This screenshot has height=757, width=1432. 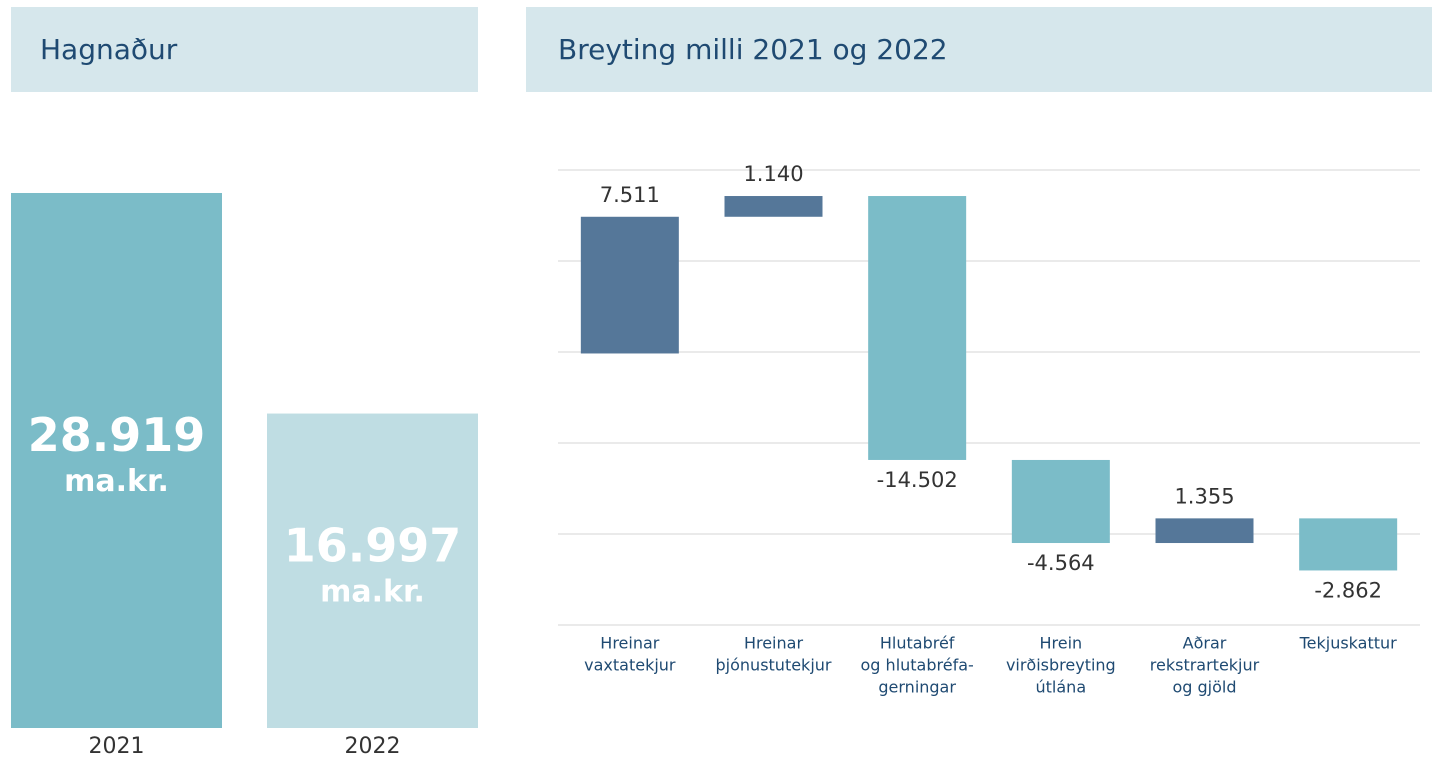 I want to click on x-tick-label: og hlutabréfa-, so click(x=917, y=665).